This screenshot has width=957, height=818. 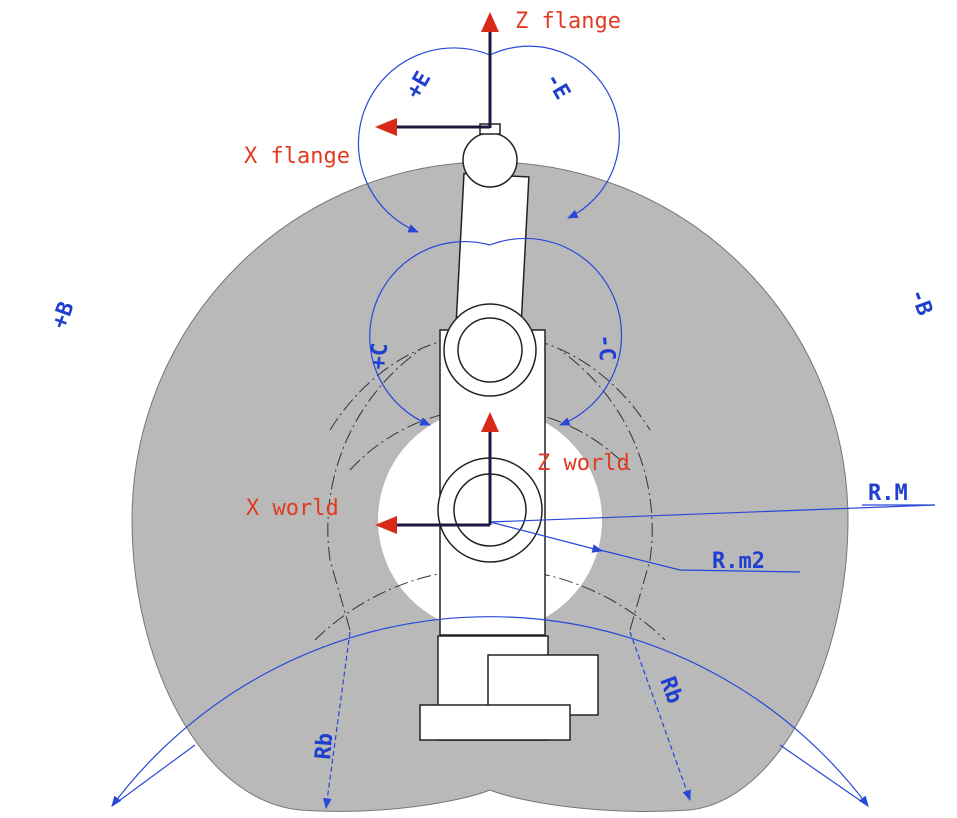 I want to click on z-flange-label: Z flange, so click(x=568, y=21).